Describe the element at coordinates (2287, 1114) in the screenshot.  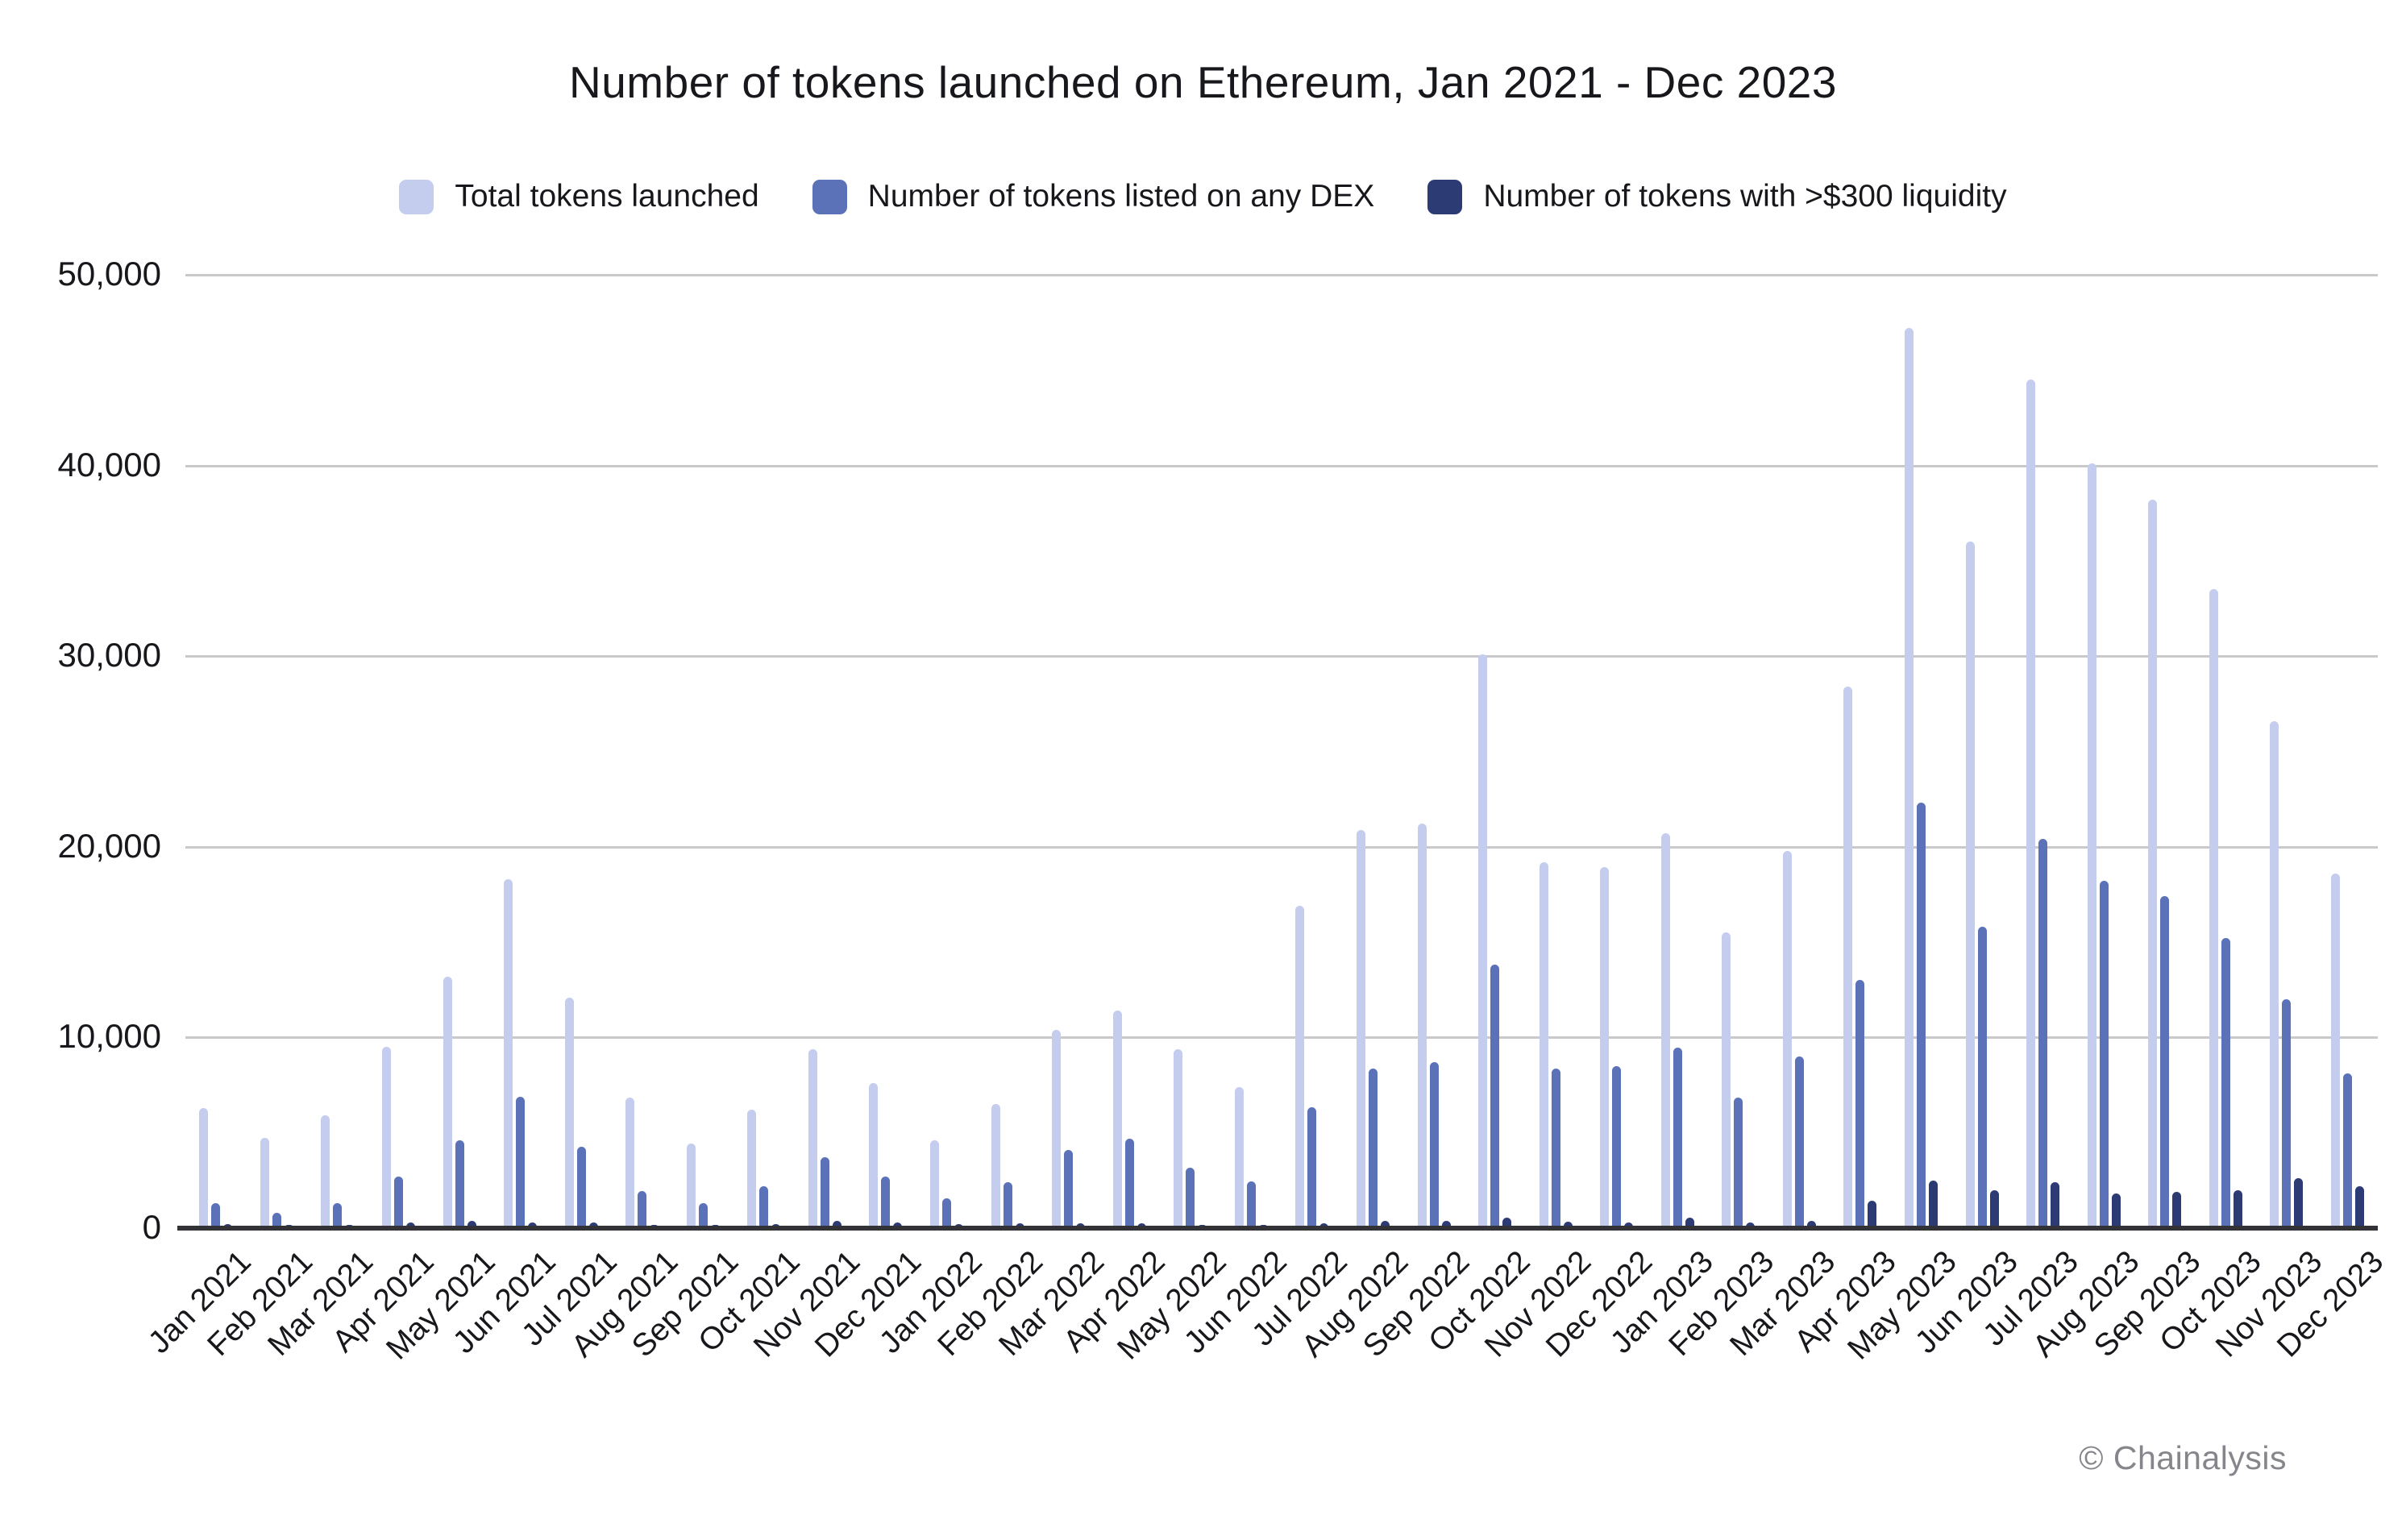
I see `bar-dex-nov-2023` at that location.